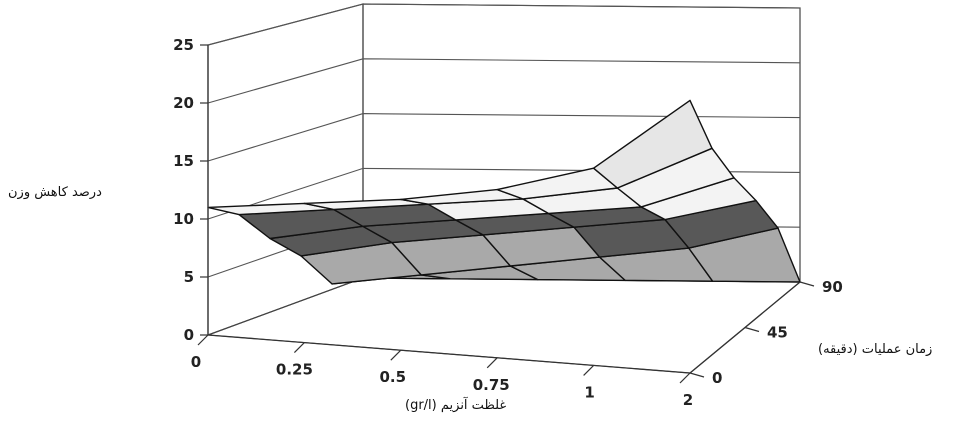 The image size is (954, 421). I want to click on x-tick-label: 1, so click(589, 392).